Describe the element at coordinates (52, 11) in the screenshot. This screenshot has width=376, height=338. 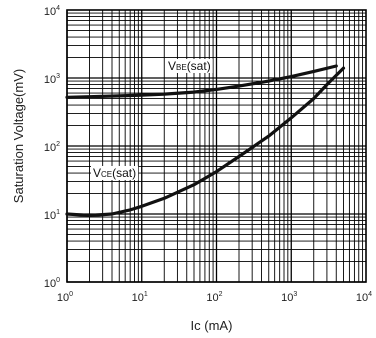
I see `y-tick-label: 10⁴` at that location.